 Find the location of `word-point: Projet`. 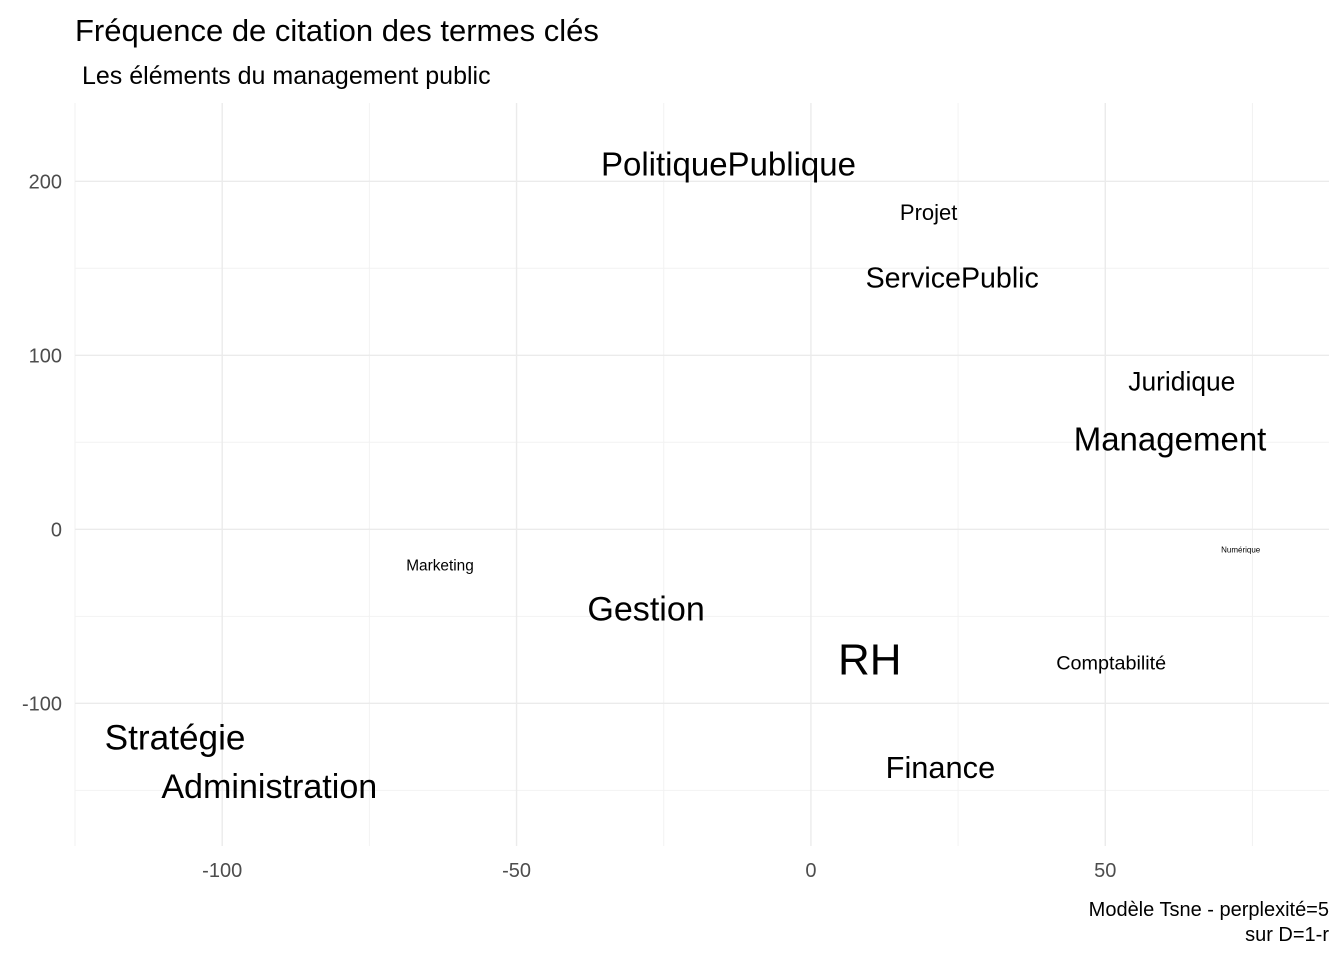

word-point: Projet is located at coordinates (928, 212).